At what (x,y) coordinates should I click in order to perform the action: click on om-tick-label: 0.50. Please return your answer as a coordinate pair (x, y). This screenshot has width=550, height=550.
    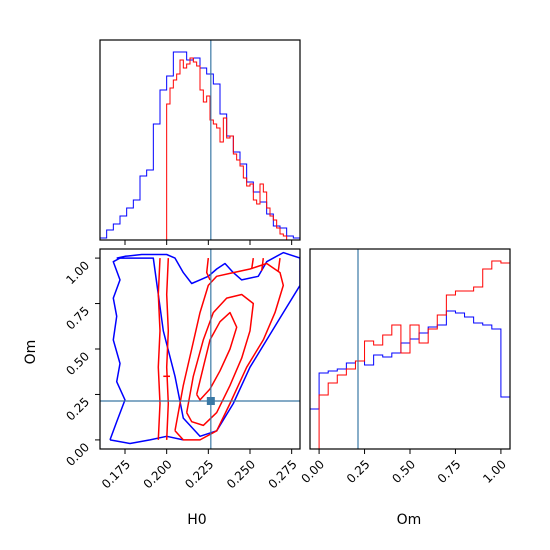
    Looking at the image, I should click on (77, 363).